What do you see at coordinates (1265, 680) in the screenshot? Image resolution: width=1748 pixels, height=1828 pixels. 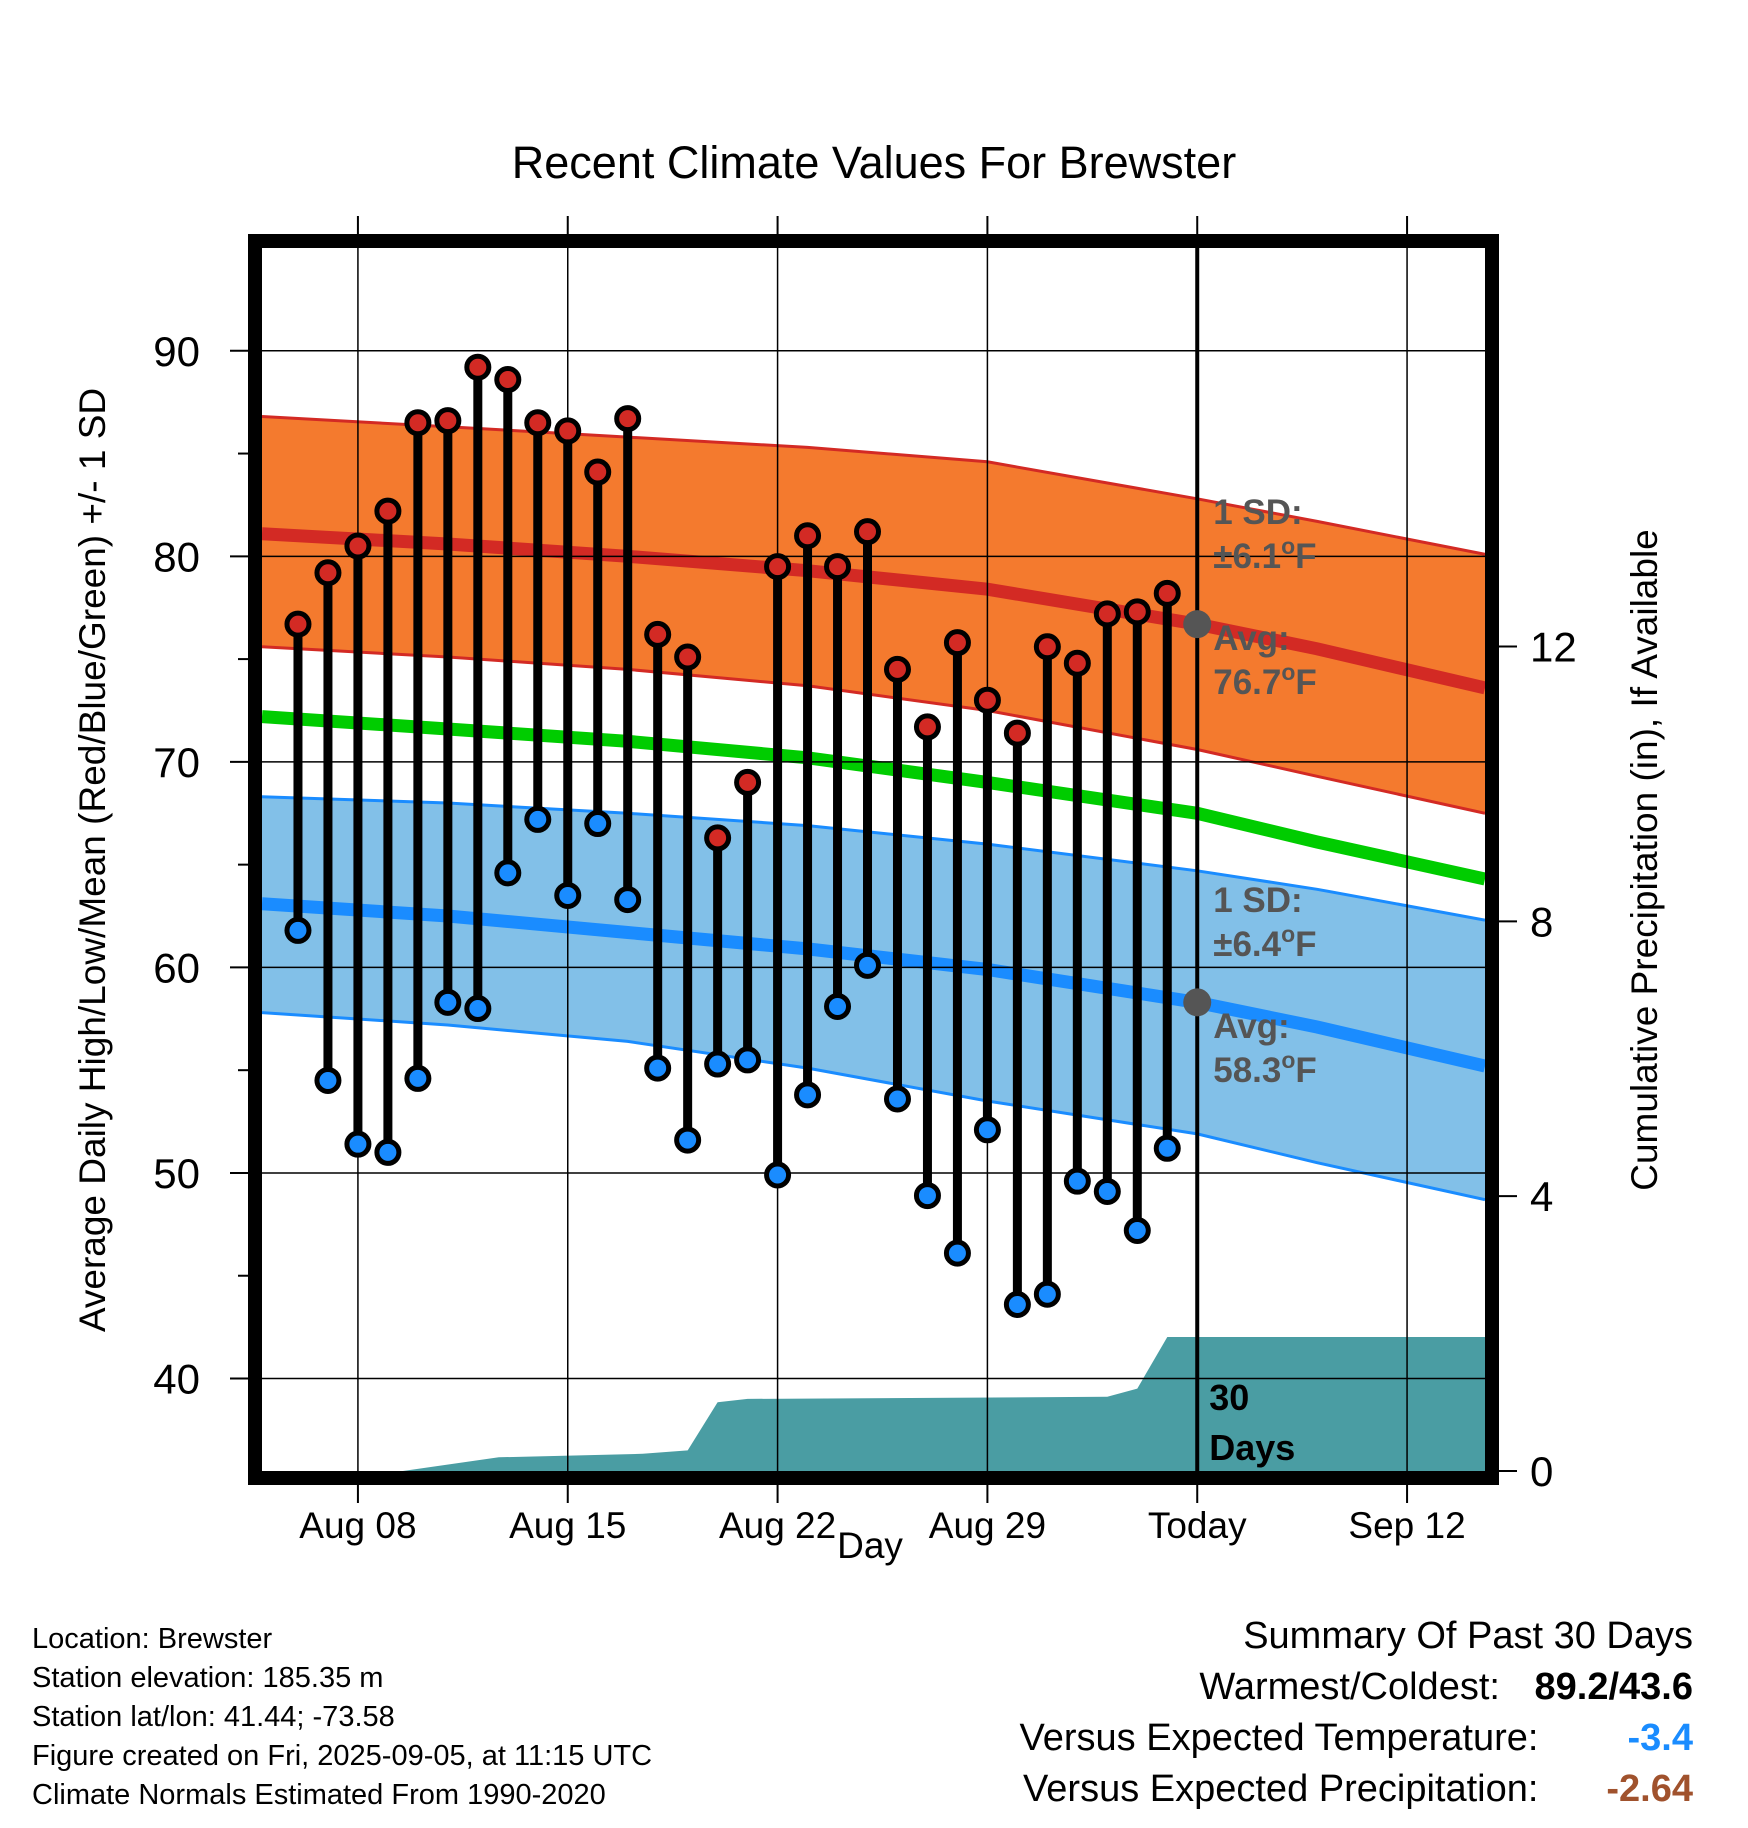 I see `high-avg-value: 76.7oF` at bounding box center [1265, 680].